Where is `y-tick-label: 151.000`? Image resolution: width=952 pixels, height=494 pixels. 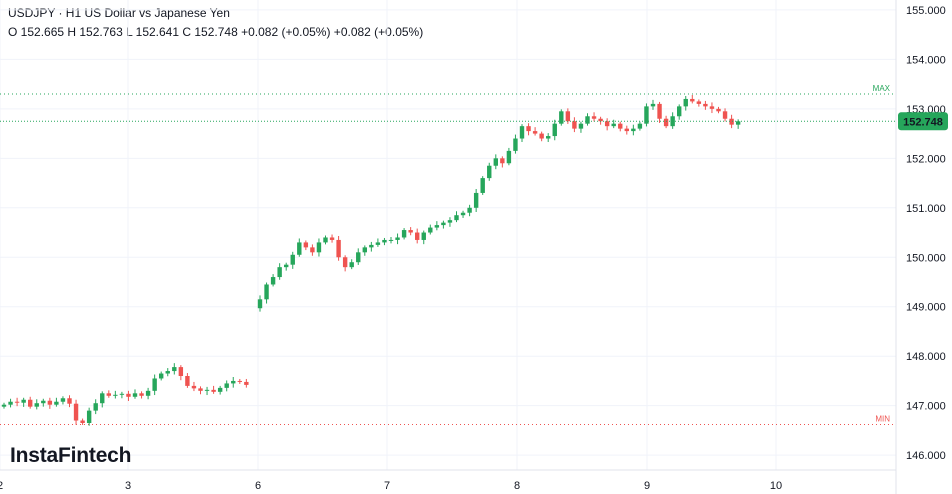
y-tick-label: 151.000 is located at coordinates (926, 209).